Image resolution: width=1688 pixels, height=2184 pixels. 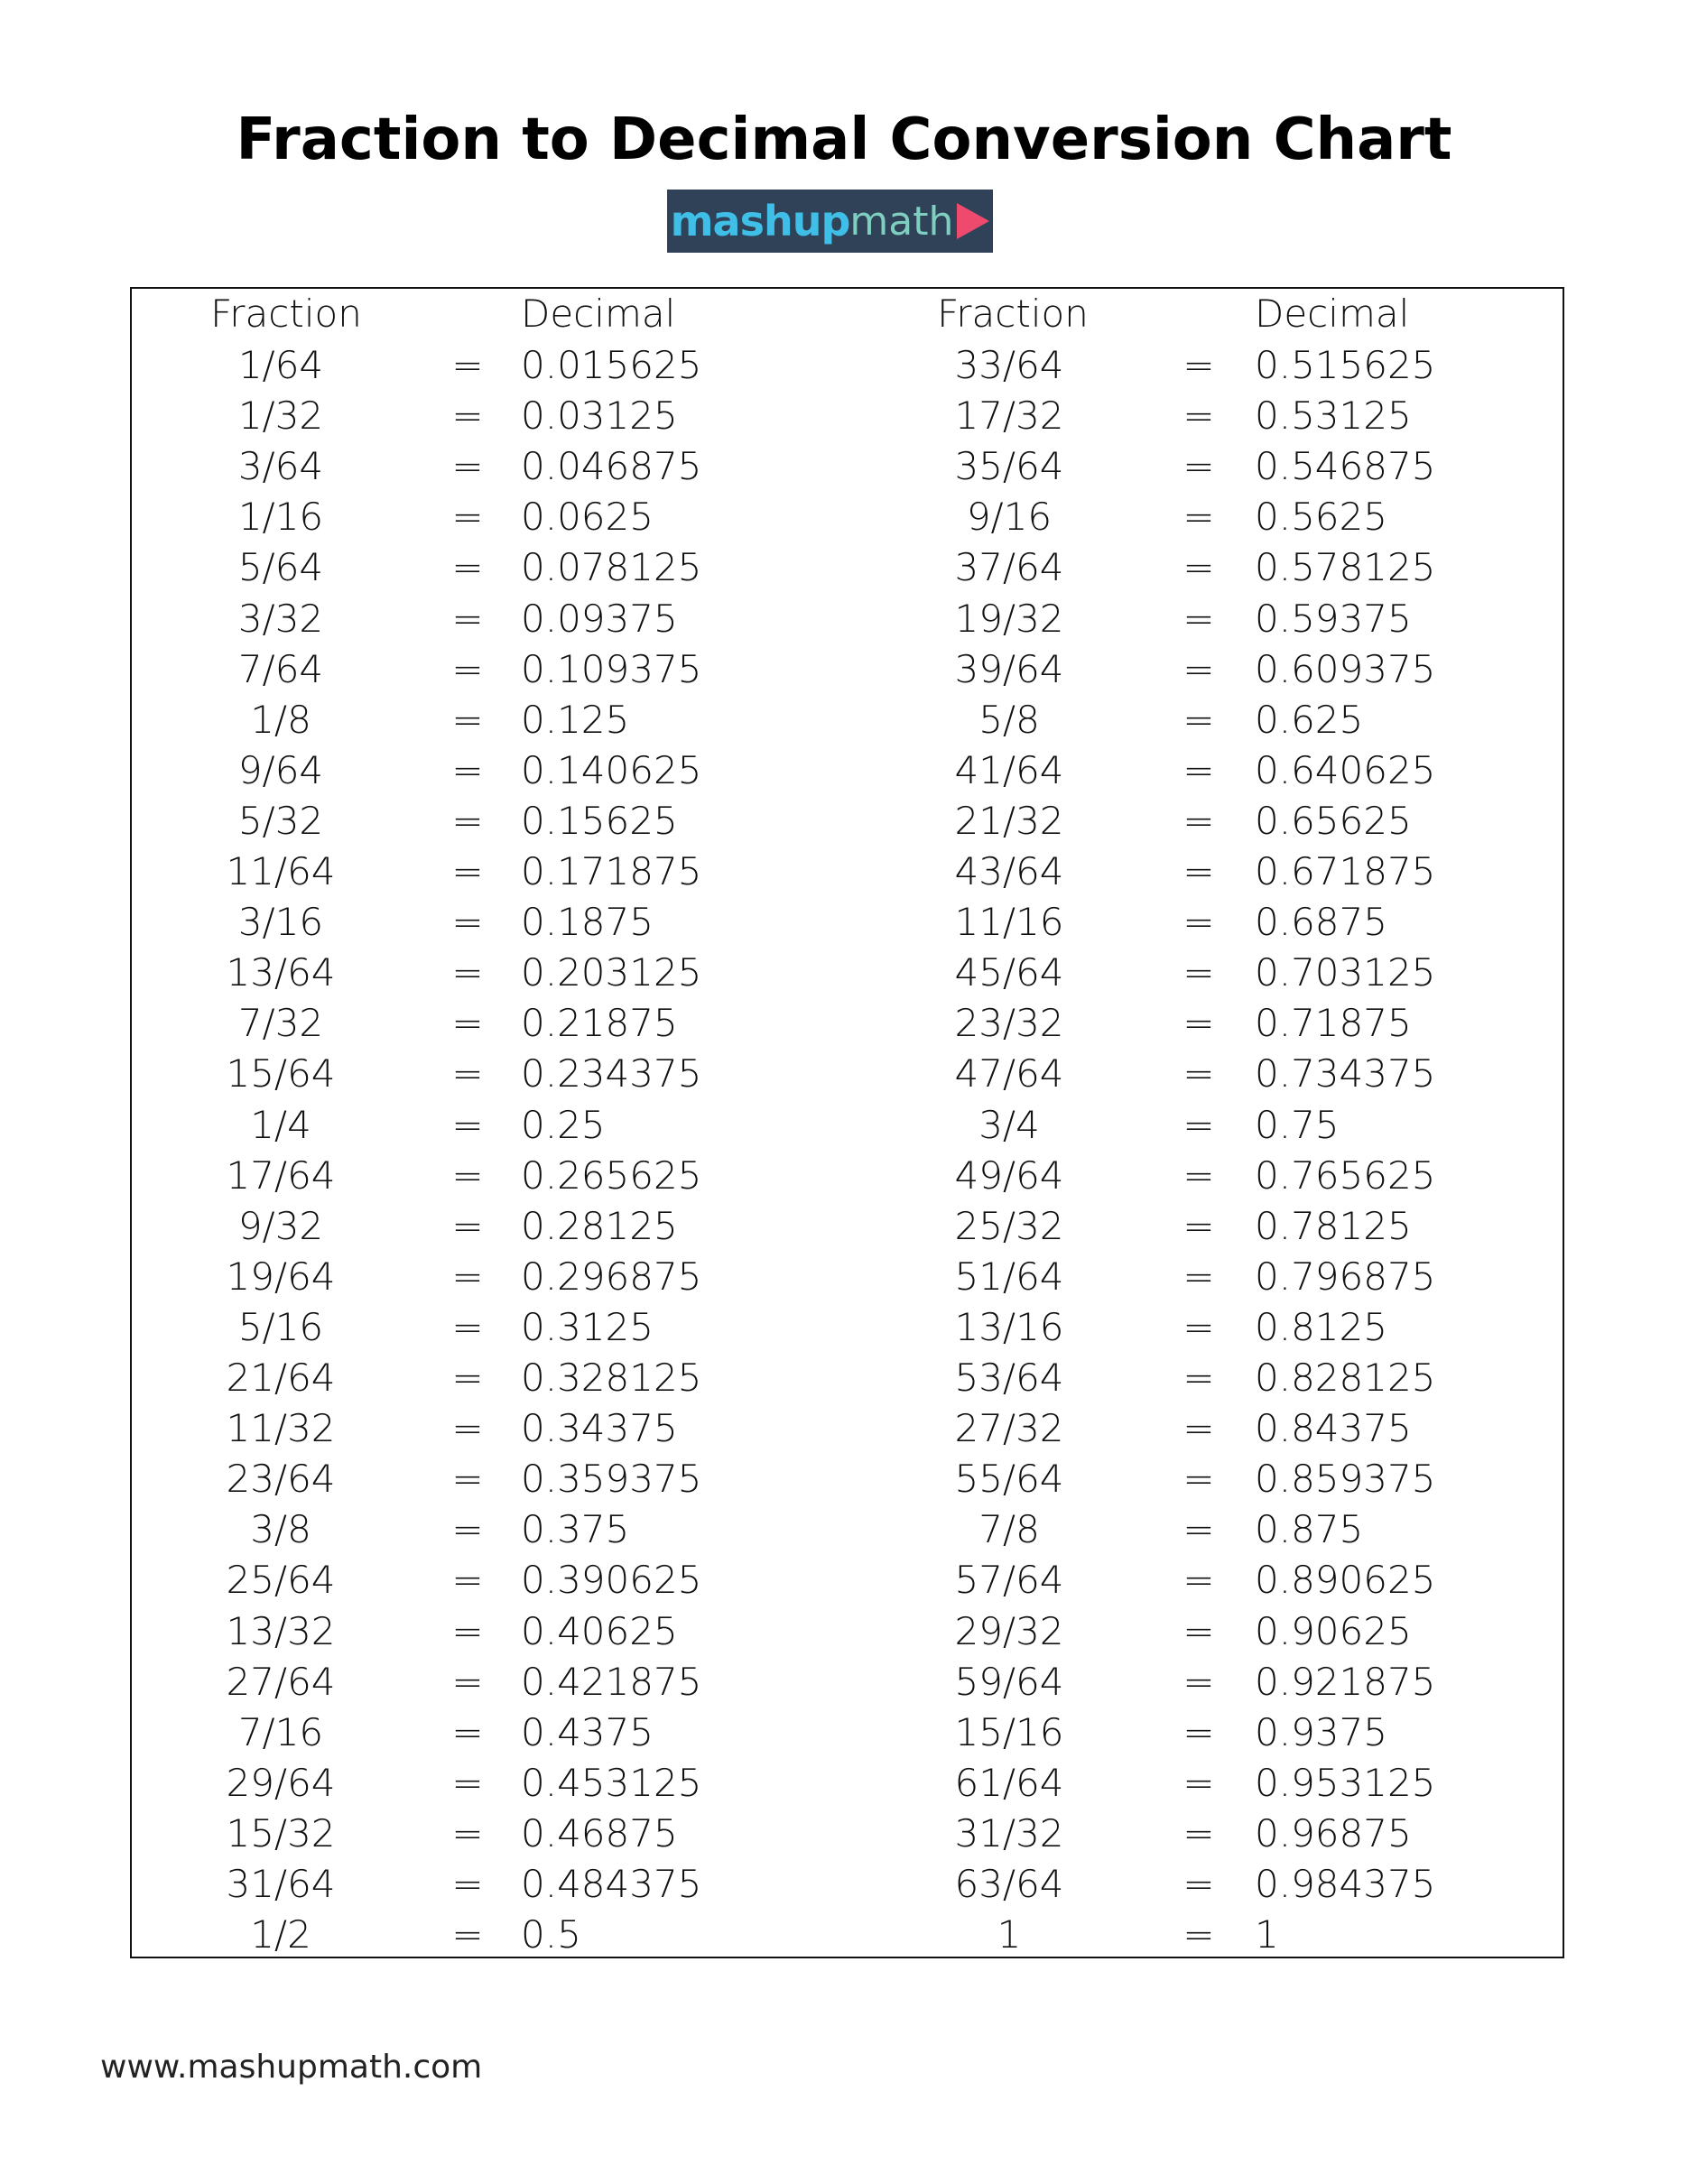 What do you see at coordinates (1013, 314) in the screenshot?
I see `header-fraction-right: Fraction` at bounding box center [1013, 314].